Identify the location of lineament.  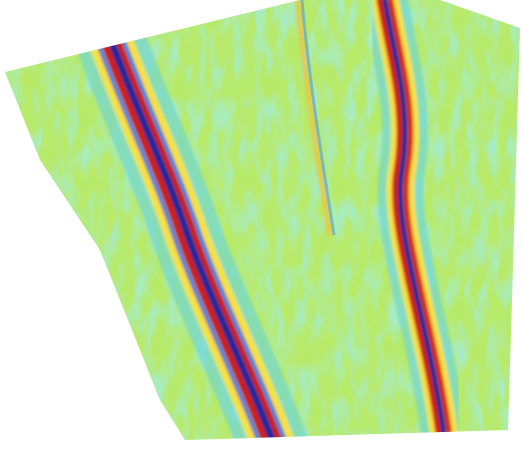
(314, 118).